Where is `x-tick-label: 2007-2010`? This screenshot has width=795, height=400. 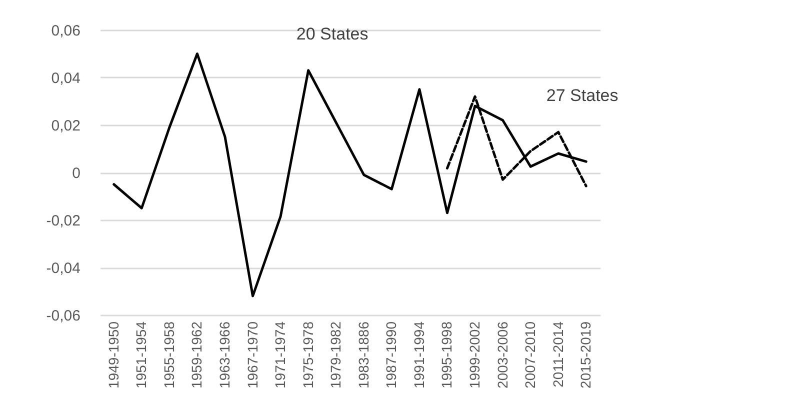
x-tick-label: 2007-2010 is located at coordinates (530, 354).